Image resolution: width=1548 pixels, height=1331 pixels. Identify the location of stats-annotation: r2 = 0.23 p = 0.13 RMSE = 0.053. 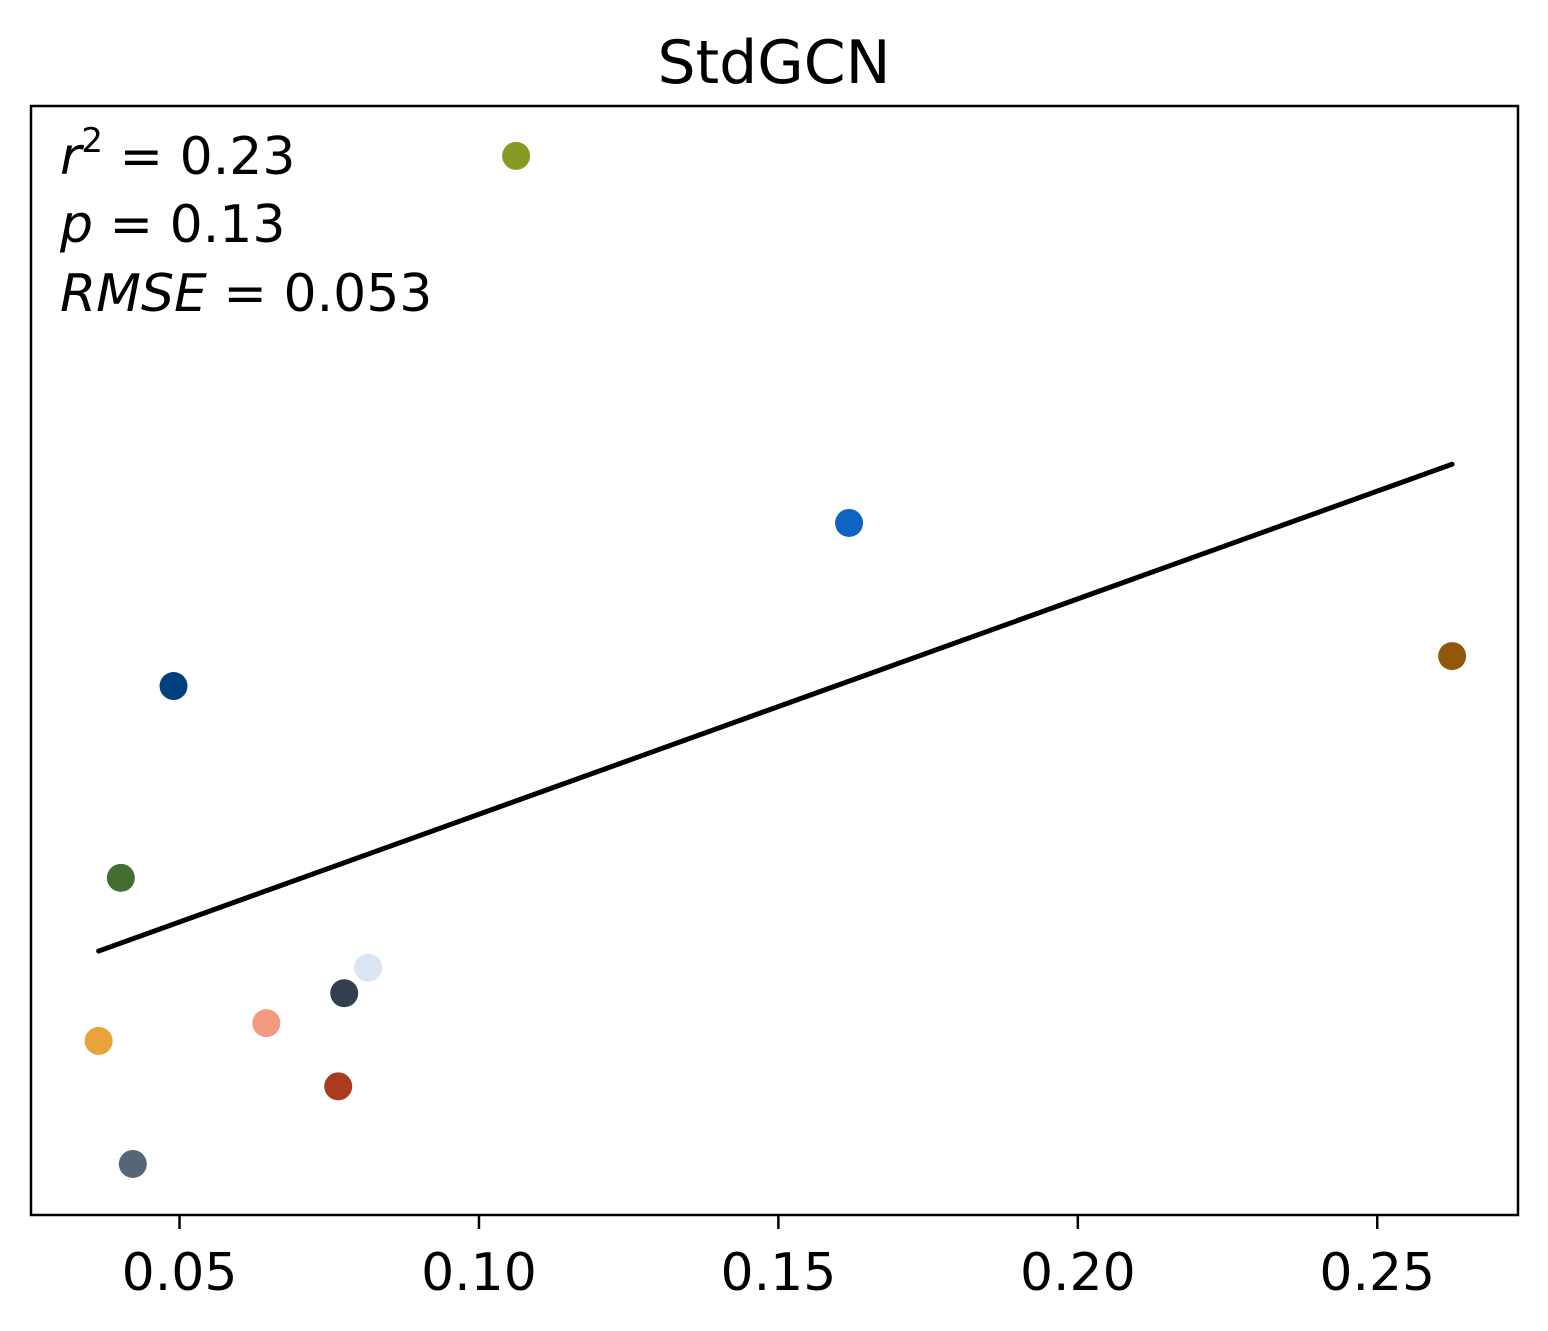
(245, 222).